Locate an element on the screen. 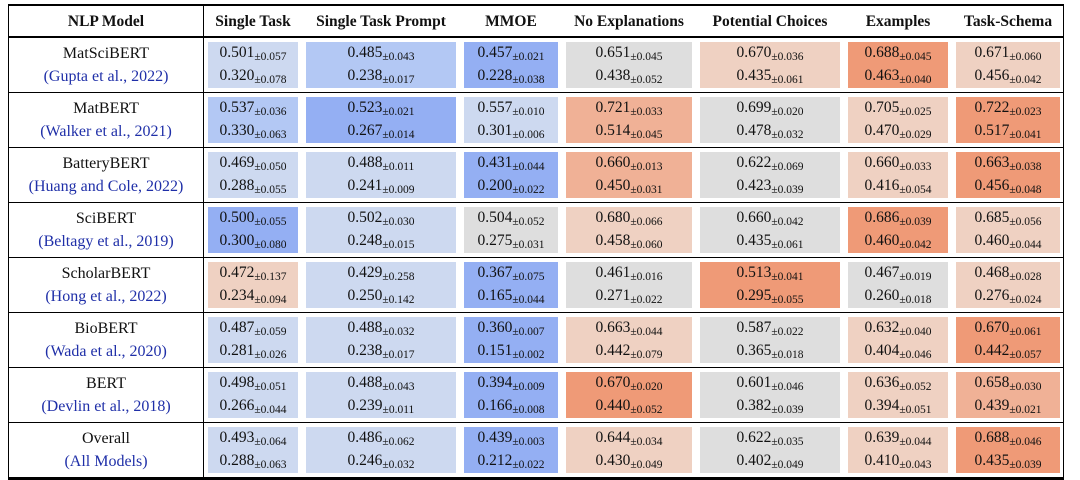  model-citation: (Huang and Cole, 2022) is located at coordinates (106, 186).